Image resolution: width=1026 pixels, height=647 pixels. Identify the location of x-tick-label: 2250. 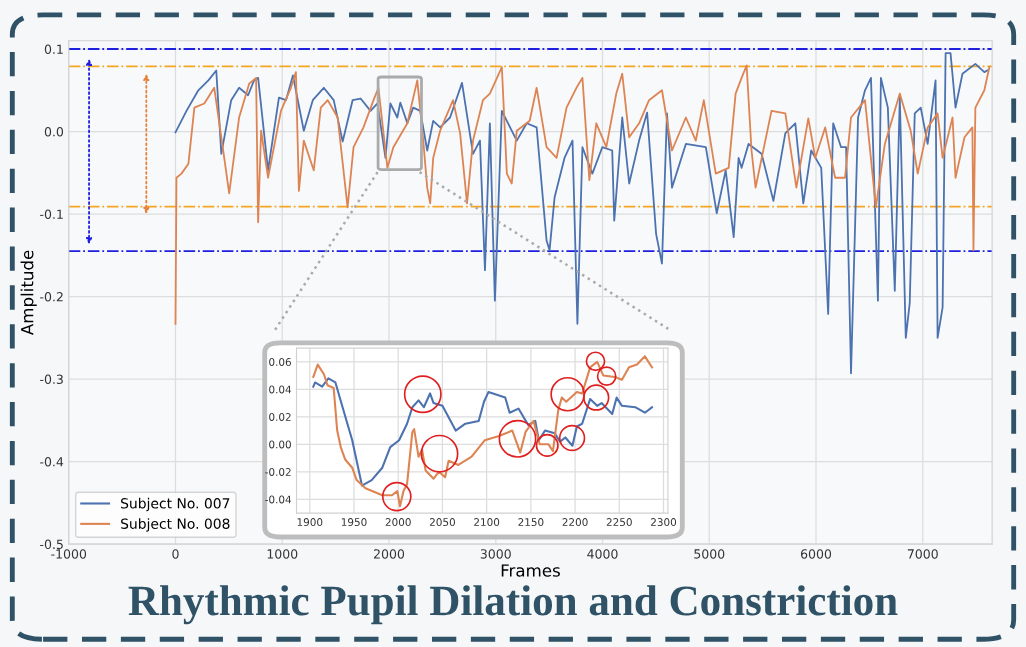
(619, 522).